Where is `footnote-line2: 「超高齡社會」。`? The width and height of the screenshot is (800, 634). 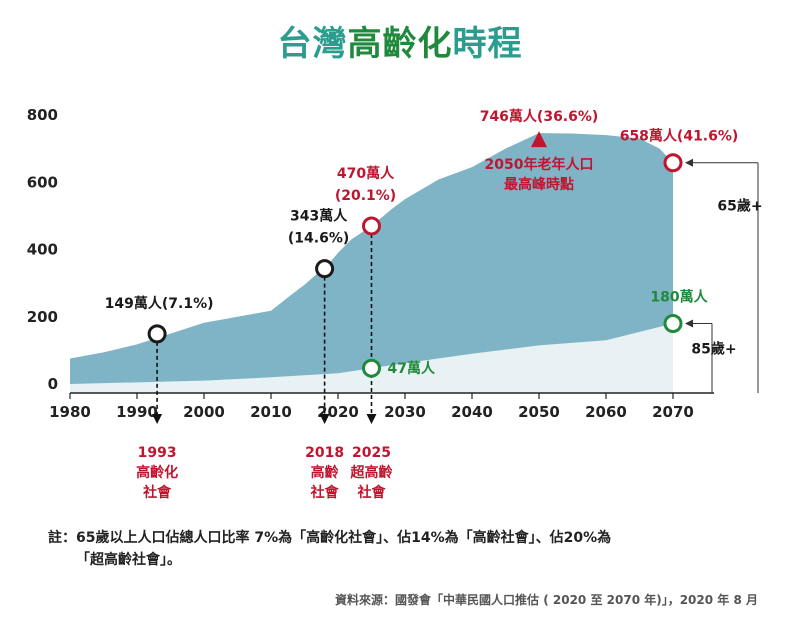
footnote-line2: 「超高齡社會」。 is located at coordinates (128, 560).